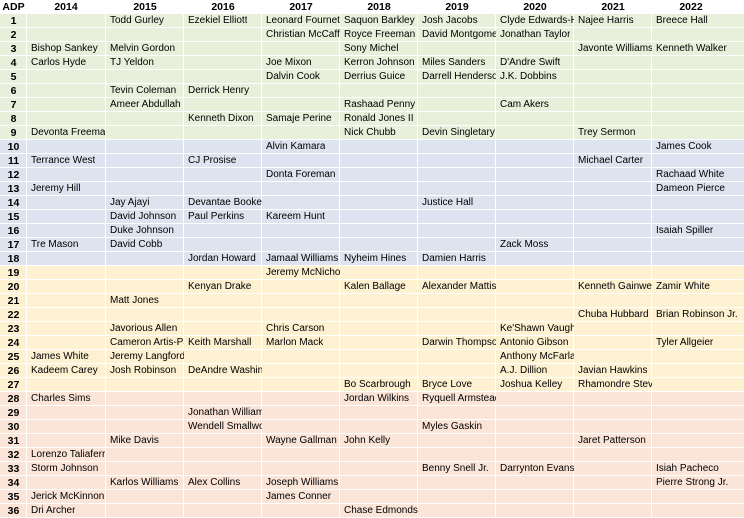 This screenshot has height=518, width=744. Describe the element at coordinates (606, 20) in the screenshot. I see `player-cell: Najee Harris` at that location.